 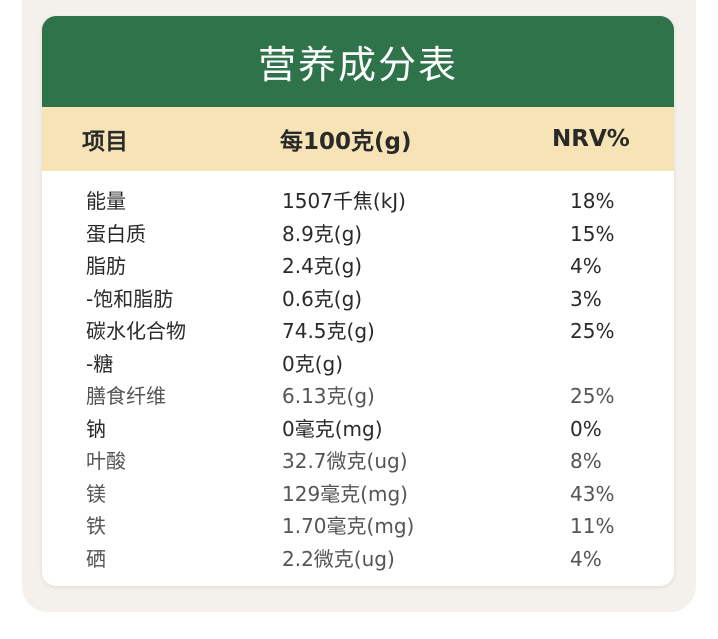 I want to click on nutrient-name: 镁, so click(x=96, y=493).